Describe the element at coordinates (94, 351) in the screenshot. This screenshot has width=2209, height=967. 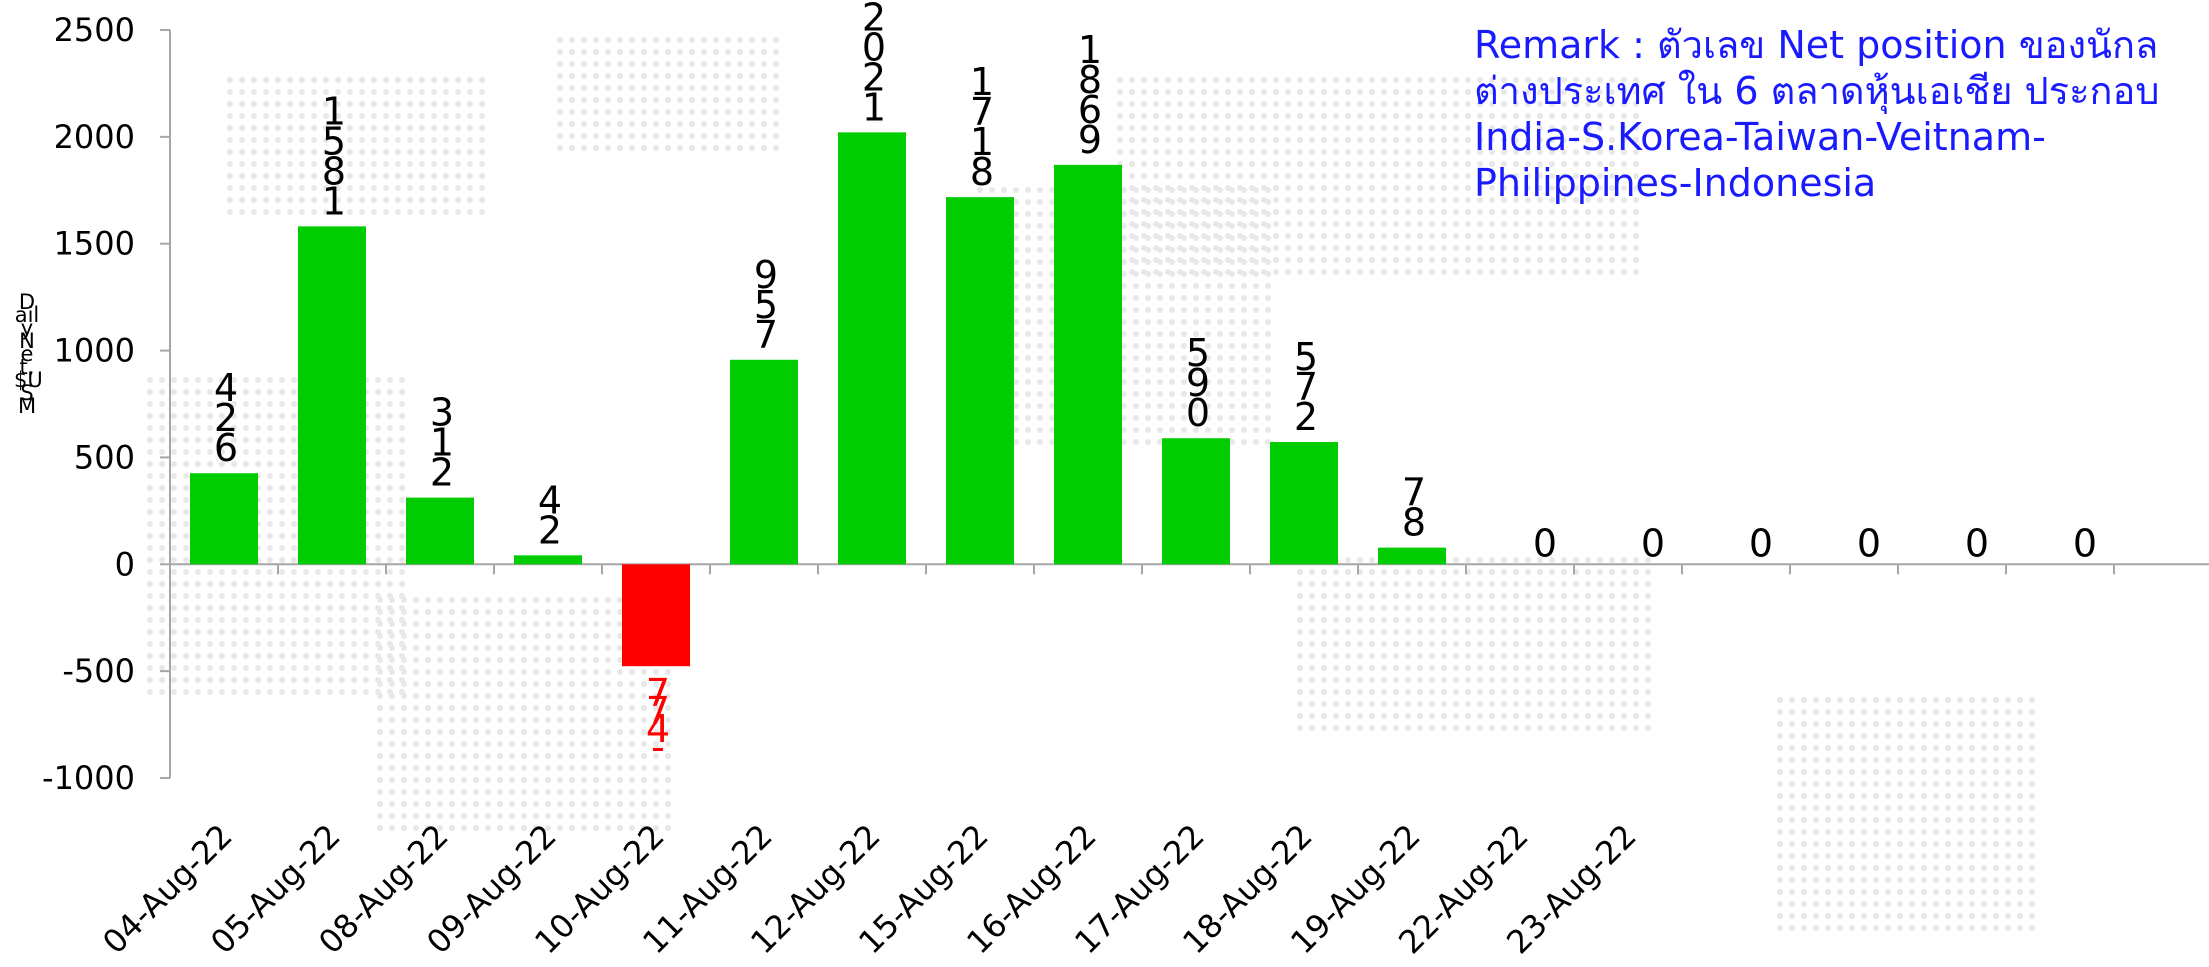
I see `y-tick-label: 1000` at that location.